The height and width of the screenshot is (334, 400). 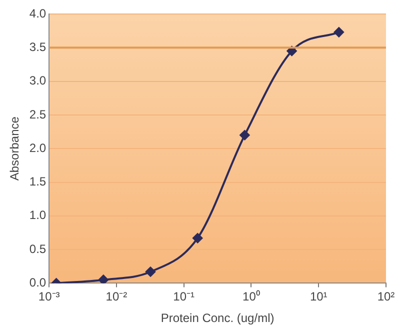 What do you see at coordinates (37, 47) in the screenshot?
I see `y-tick-label: 3.5` at bounding box center [37, 47].